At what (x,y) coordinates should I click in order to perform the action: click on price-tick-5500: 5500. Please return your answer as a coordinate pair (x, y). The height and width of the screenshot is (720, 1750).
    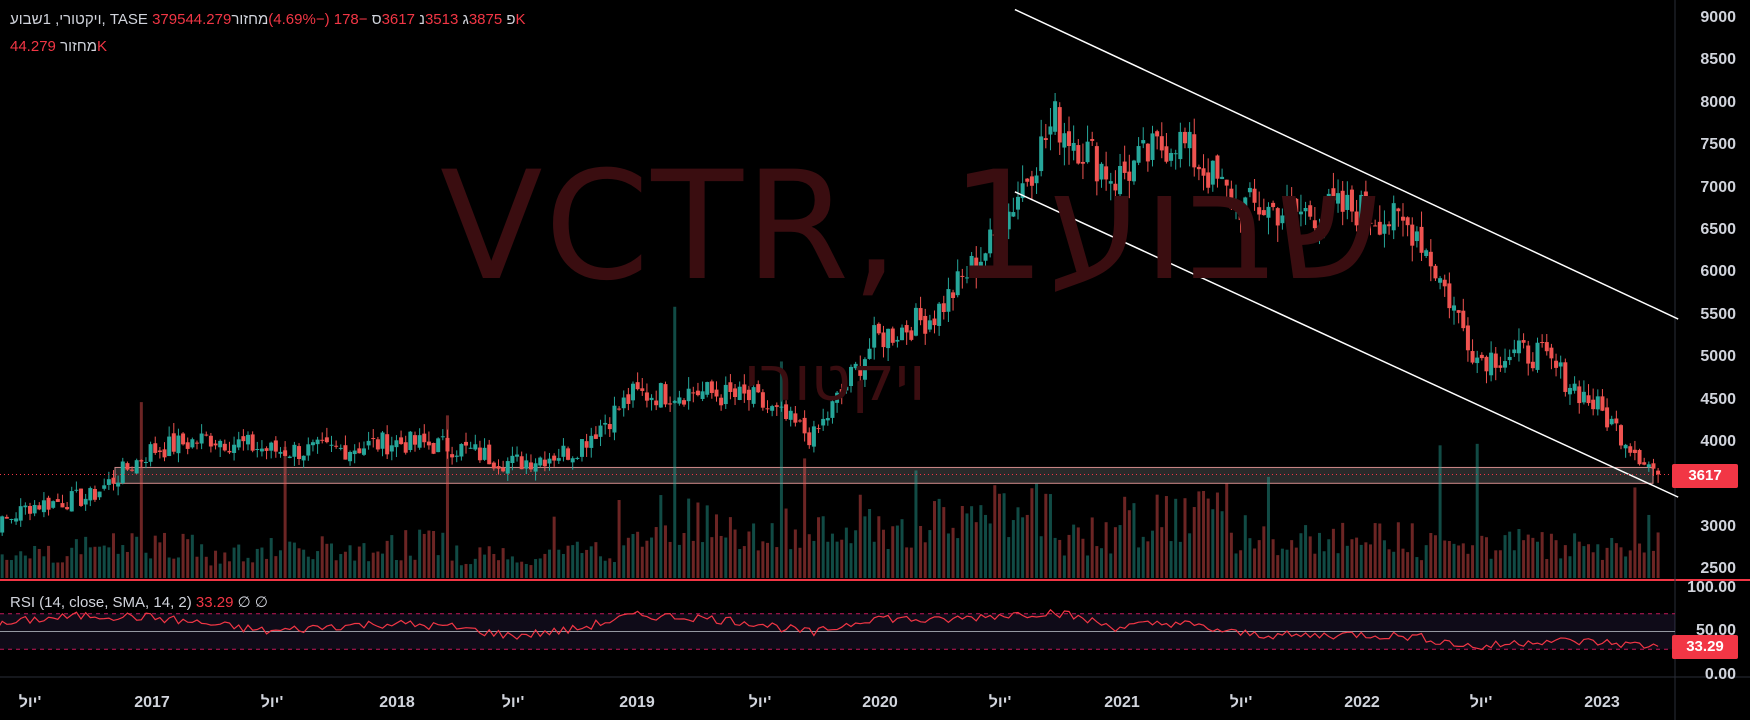
    Looking at the image, I should click on (1718, 314).